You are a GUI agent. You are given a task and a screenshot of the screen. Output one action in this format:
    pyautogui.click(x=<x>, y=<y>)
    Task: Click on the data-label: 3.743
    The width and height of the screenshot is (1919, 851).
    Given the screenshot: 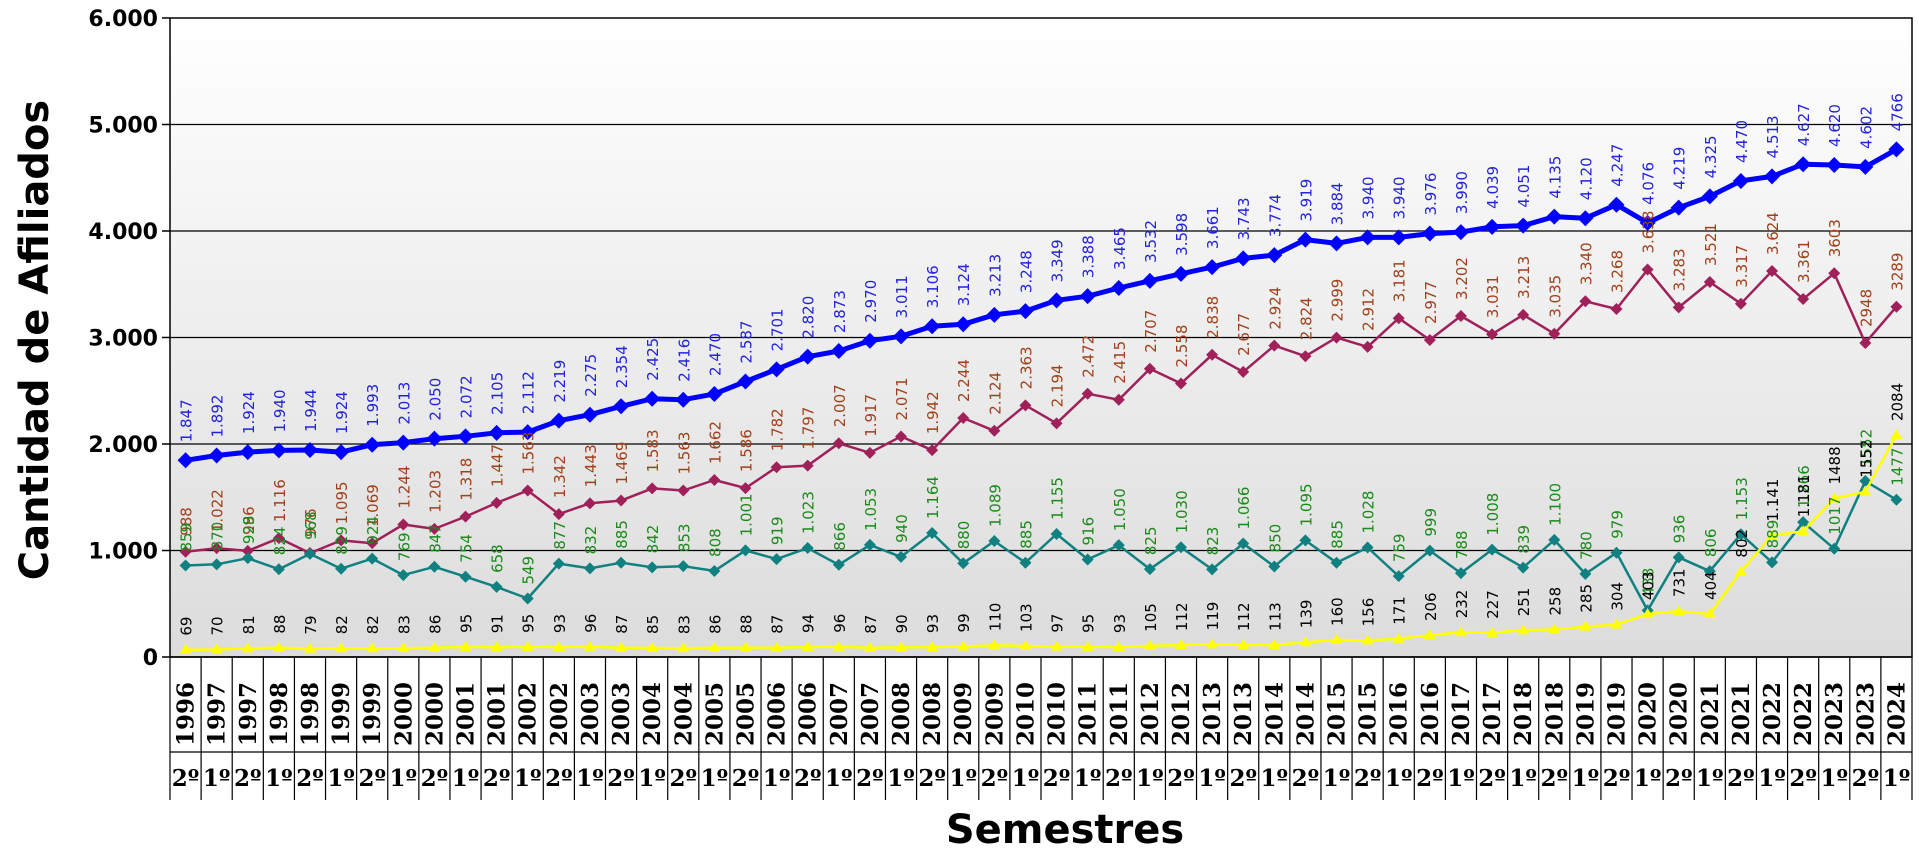 What is the action you would take?
    pyautogui.click(x=1244, y=218)
    